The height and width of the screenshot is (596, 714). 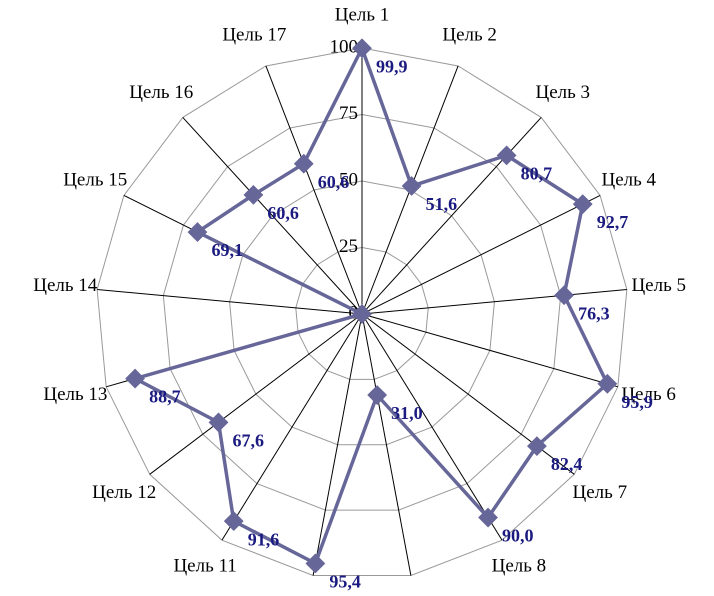 I want to click on axis-tick-label: 25, so click(x=348, y=246).